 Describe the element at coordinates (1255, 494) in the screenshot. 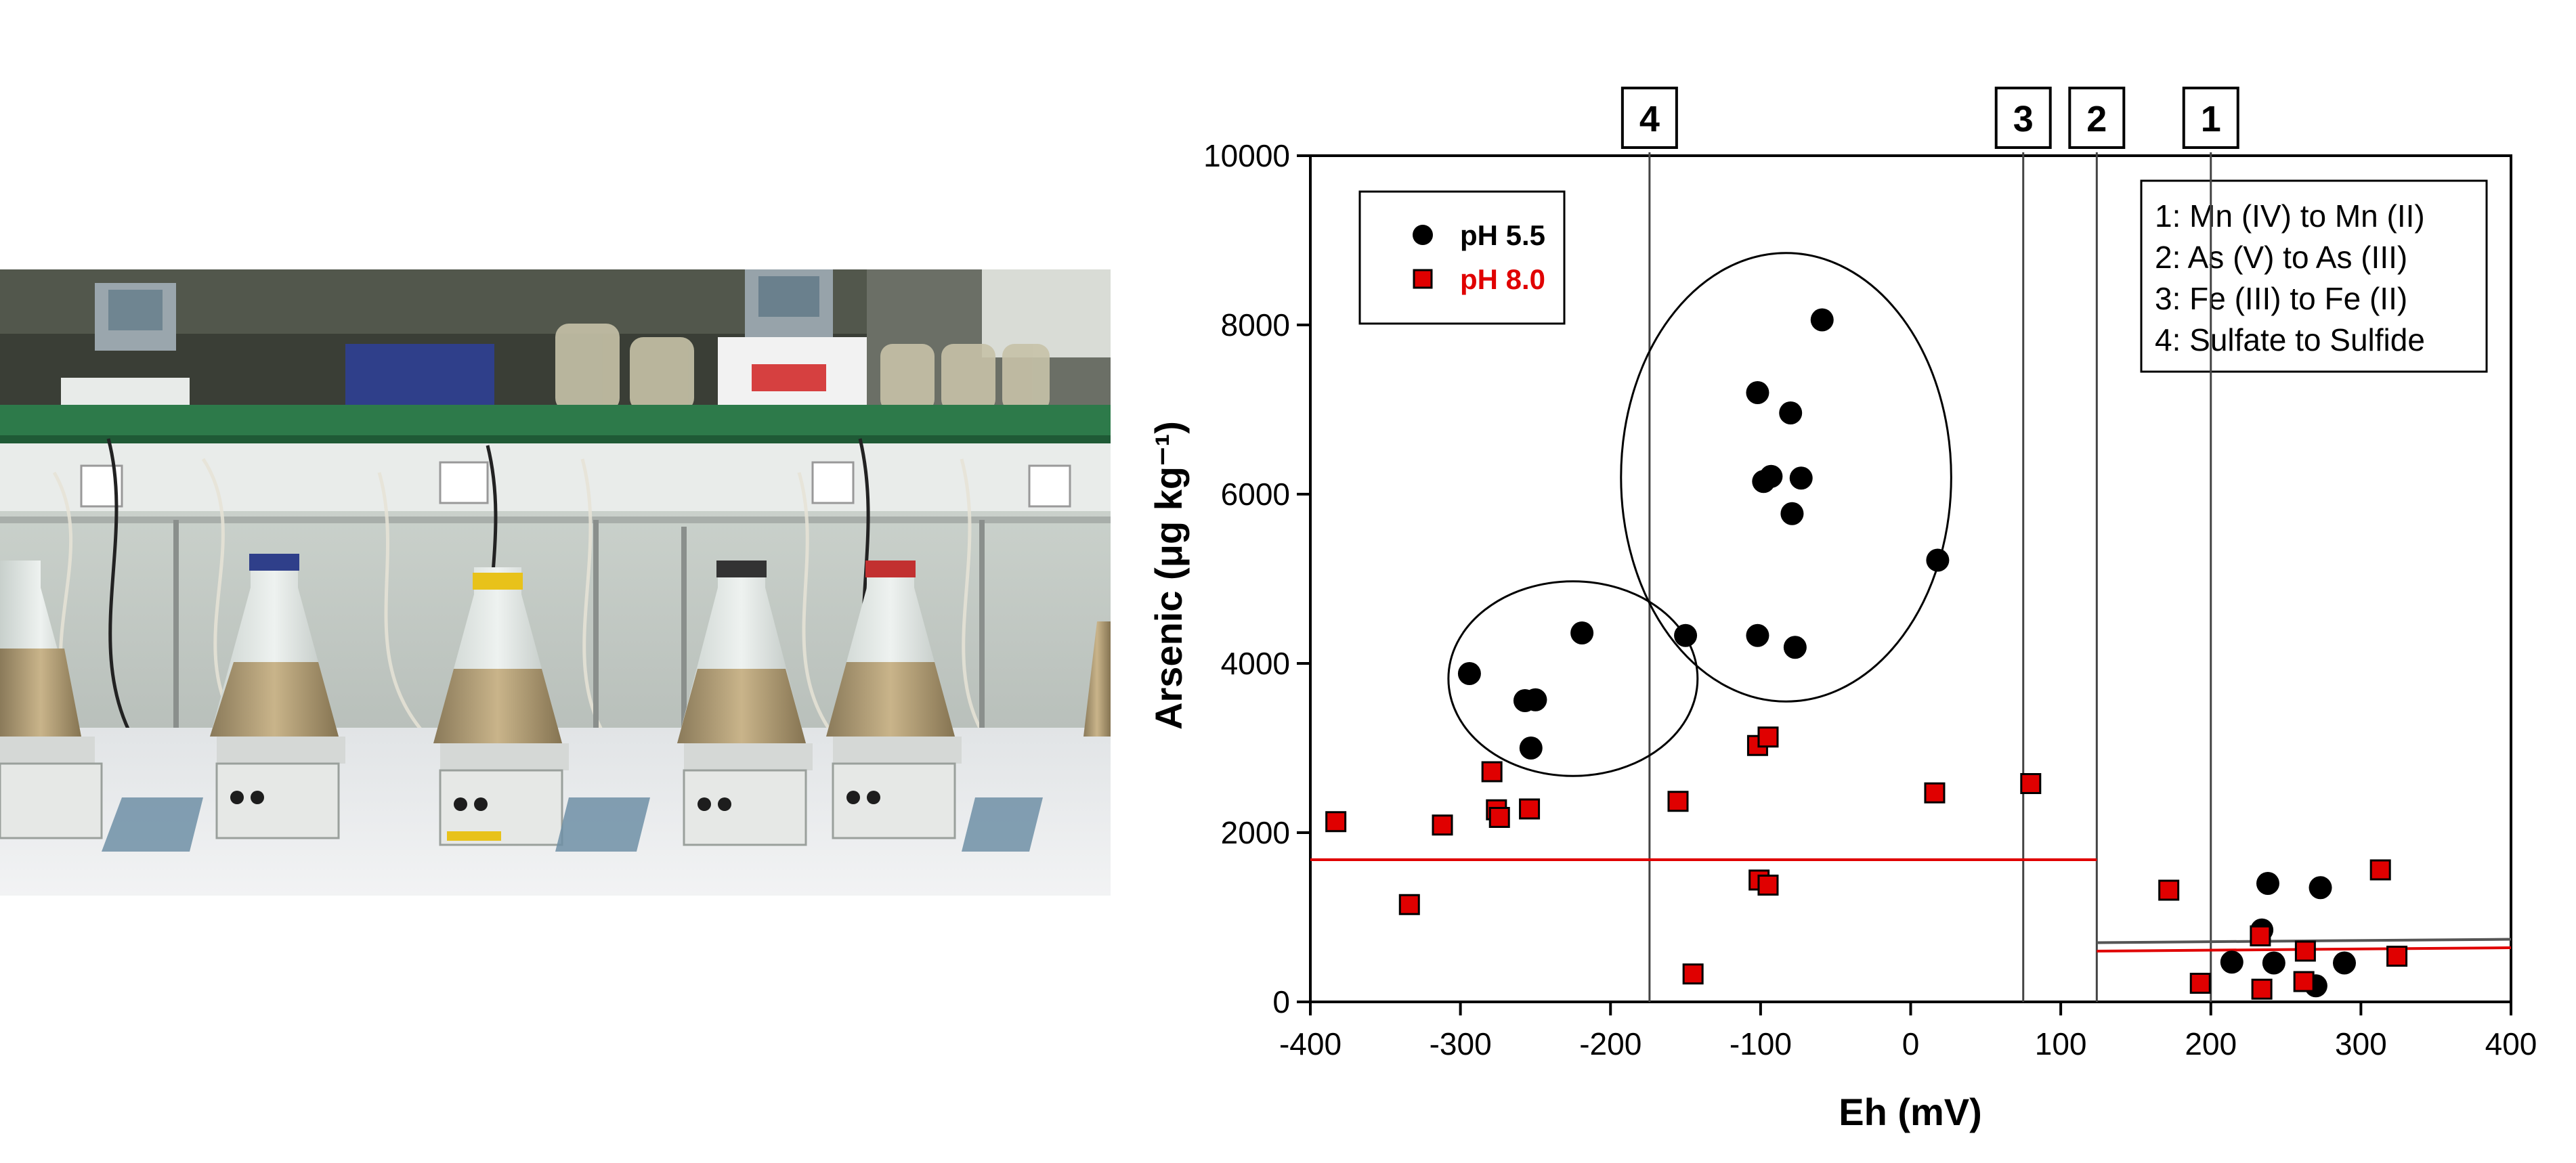

I see `y-tick-label: 6000` at that location.